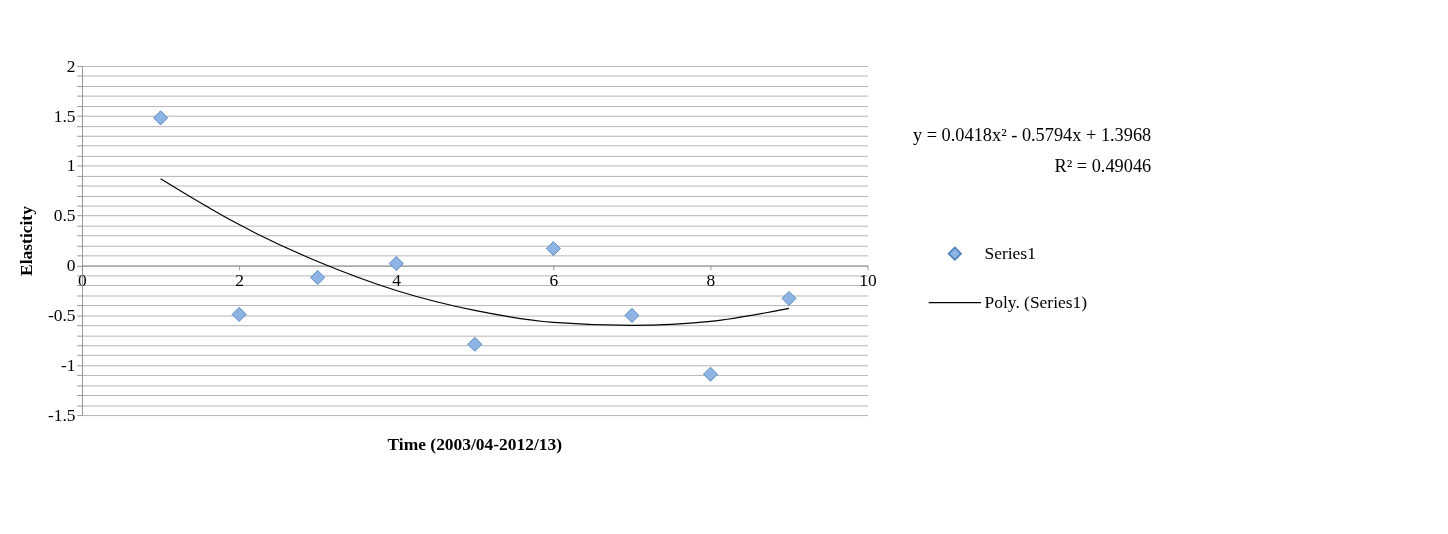 The image size is (1448, 534). I want to click on x-tick-label: 4, so click(397, 280).